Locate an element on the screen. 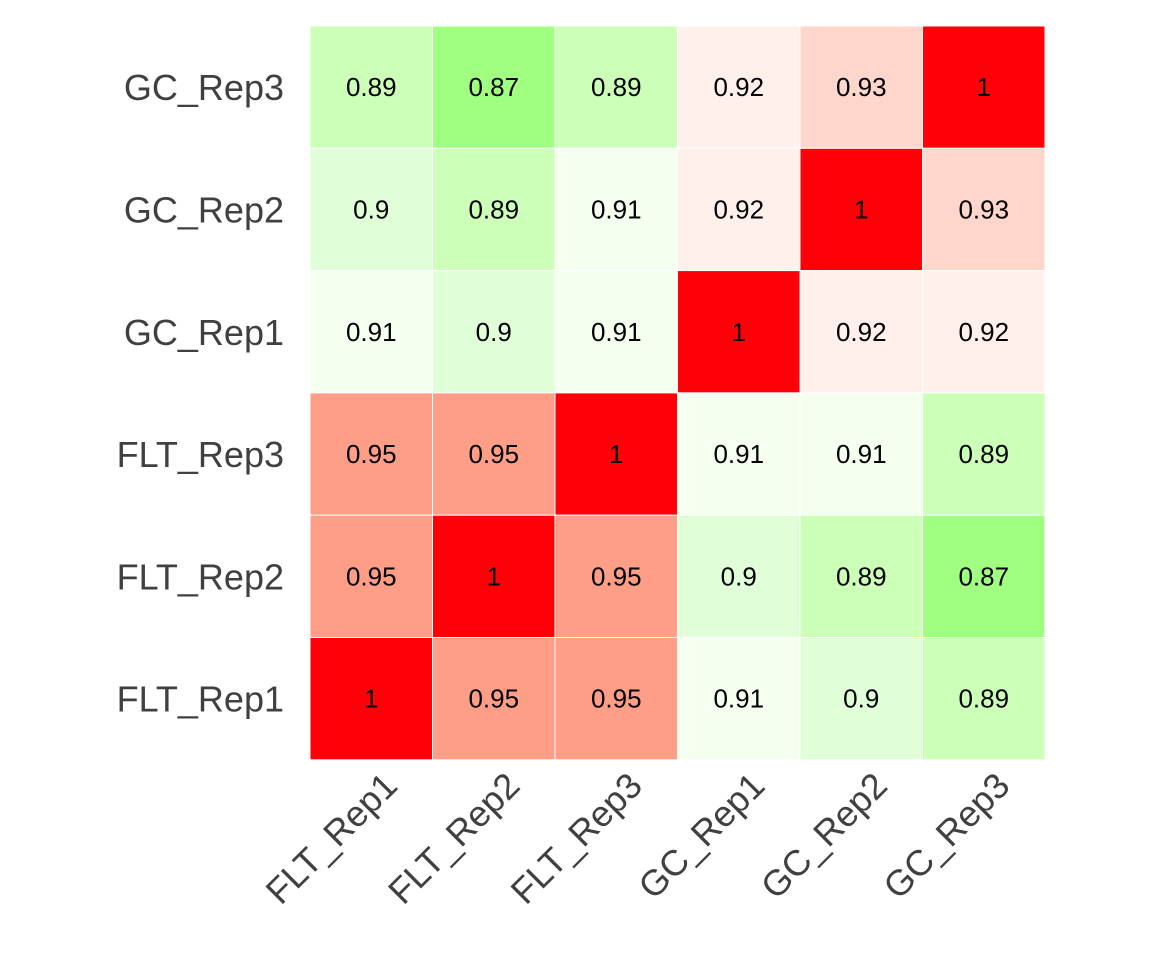 The image size is (1152, 960). x-tick-label: GC_Rep3 is located at coordinates (946, 835).